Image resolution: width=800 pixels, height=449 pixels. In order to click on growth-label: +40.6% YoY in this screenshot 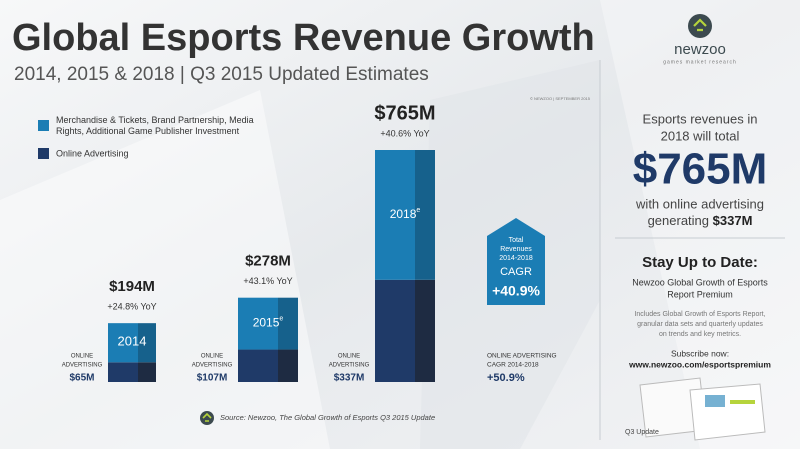, I will do `click(404, 133)`.